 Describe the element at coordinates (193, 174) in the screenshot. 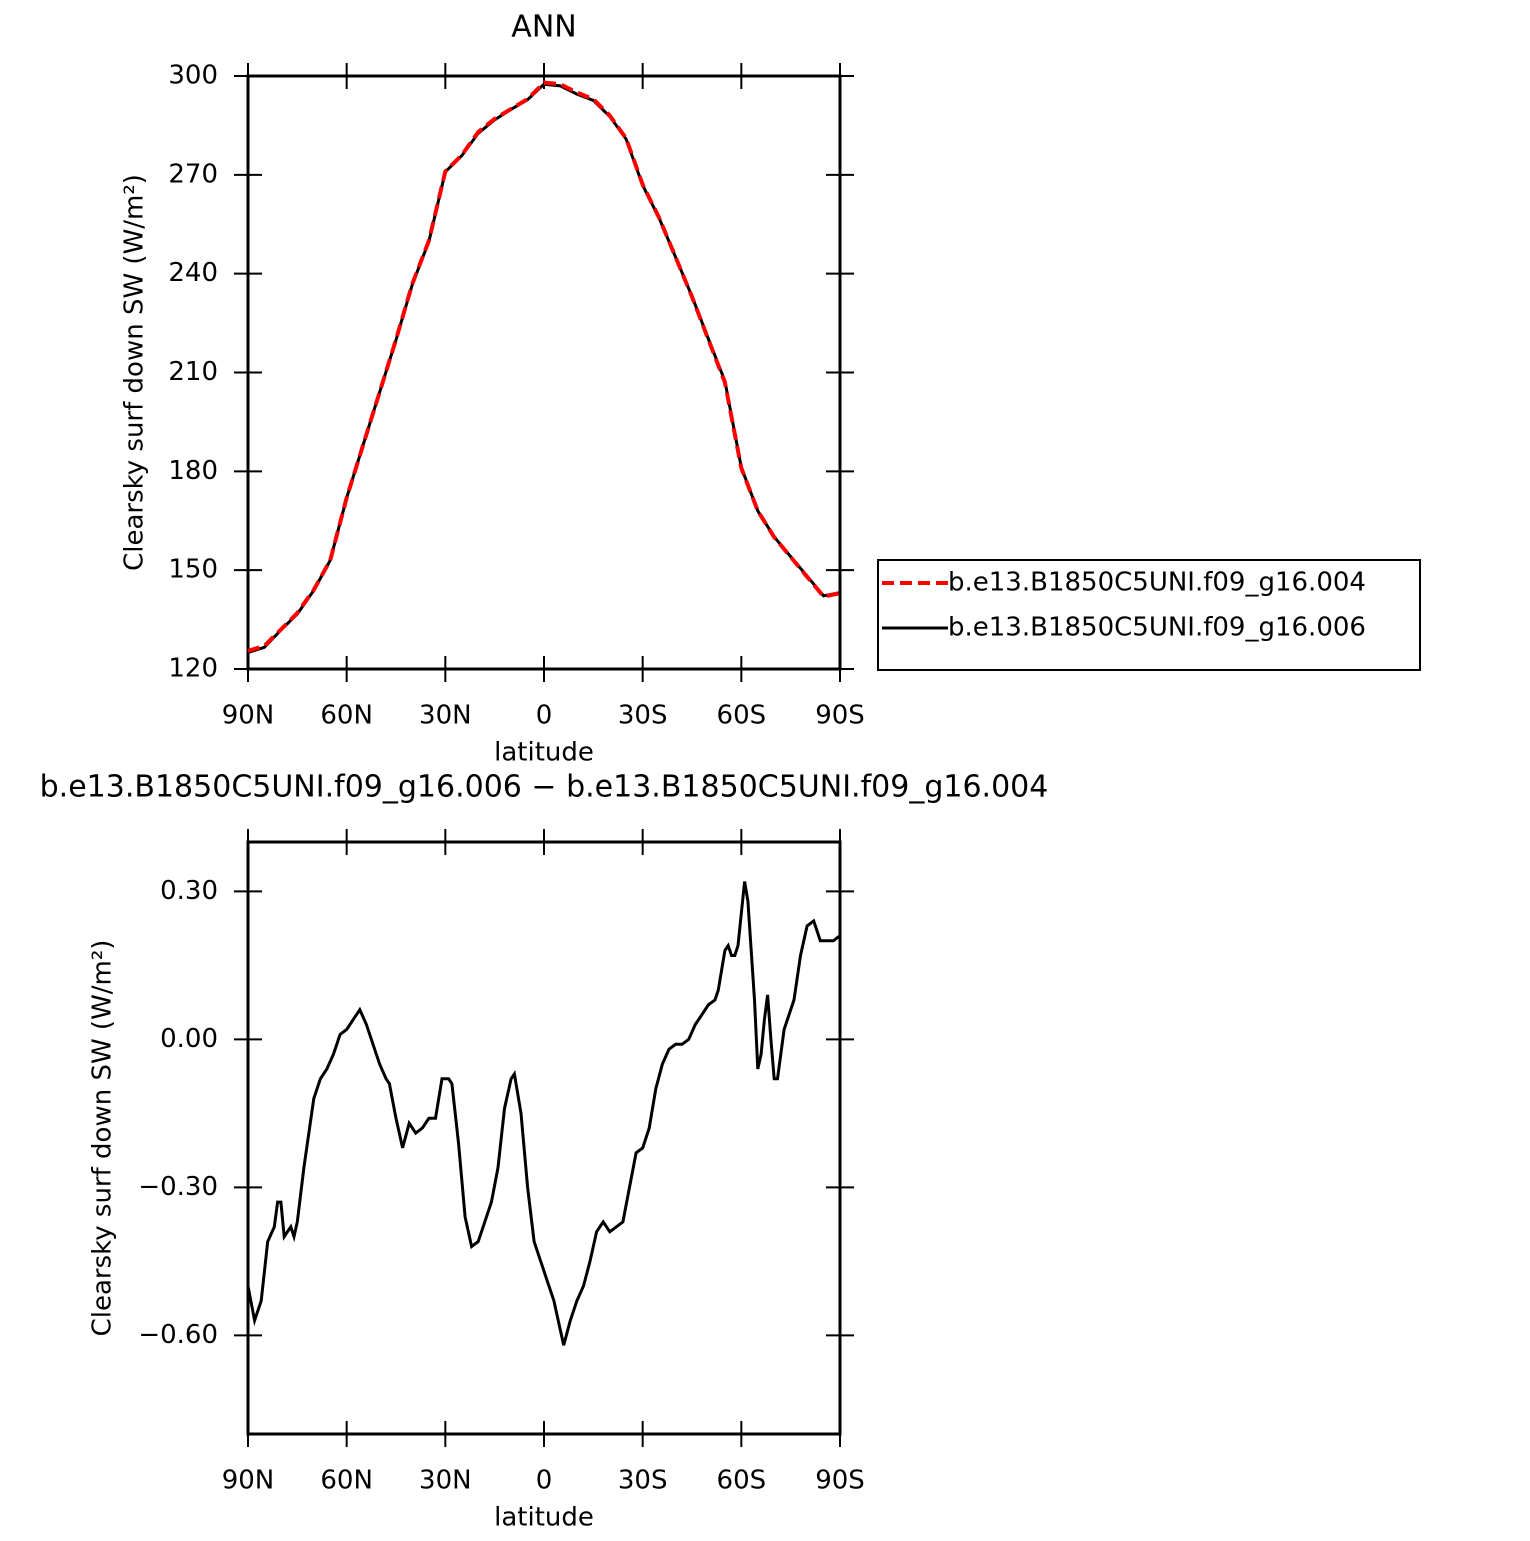

I see `y-tick-label: 270` at that location.